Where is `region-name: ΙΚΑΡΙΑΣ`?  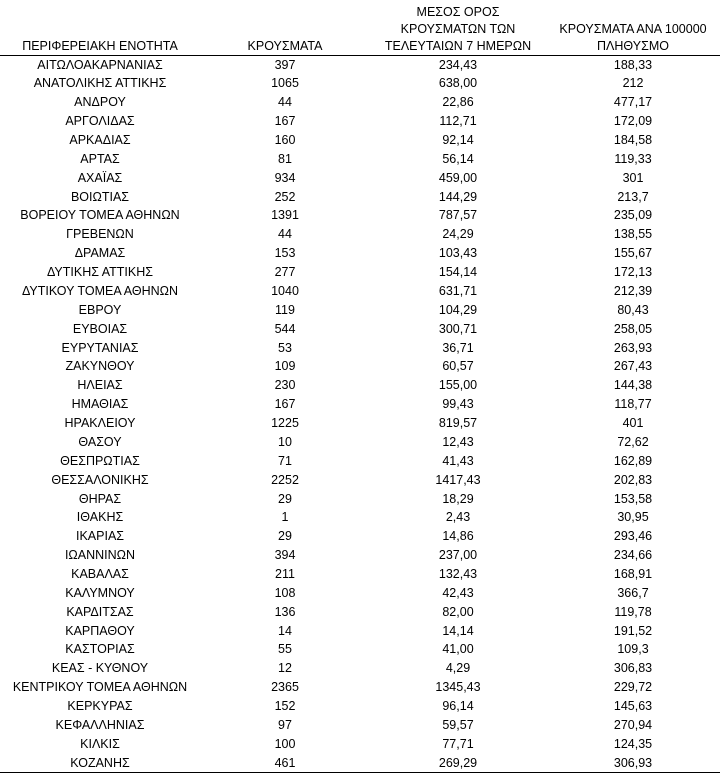
region-name: ΙΚΑΡΙΑΣ is located at coordinates (100, 536).